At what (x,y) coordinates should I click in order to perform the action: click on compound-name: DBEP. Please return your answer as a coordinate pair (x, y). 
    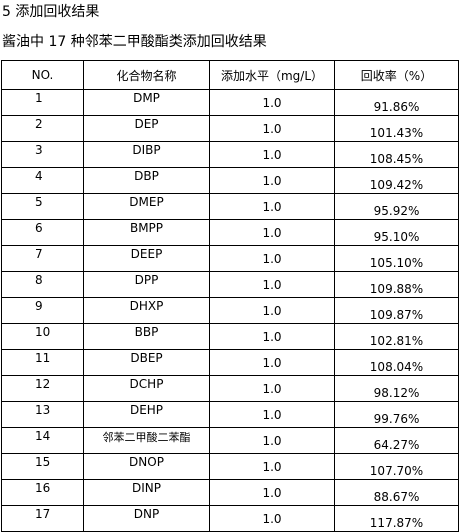
    Looking at the image, I should click on (146, 362).